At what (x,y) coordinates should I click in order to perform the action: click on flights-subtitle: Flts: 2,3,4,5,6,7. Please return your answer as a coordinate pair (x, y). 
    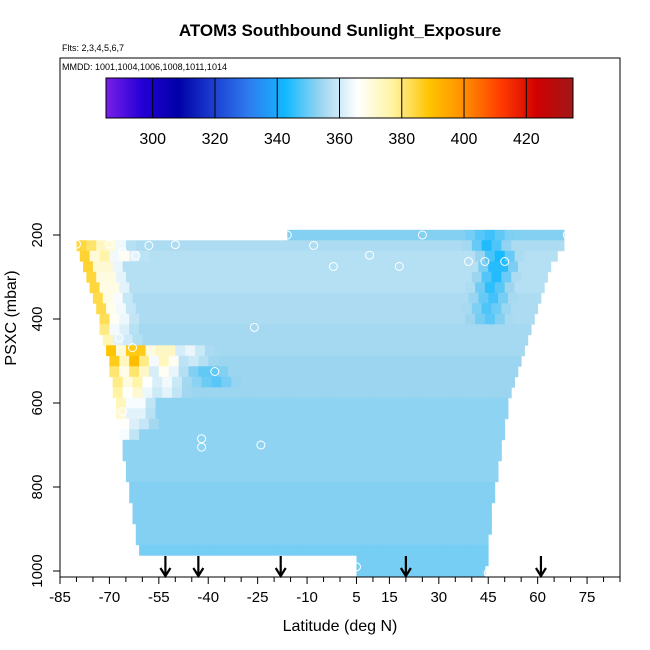
    Looking at the image, I should click on (93, 48).